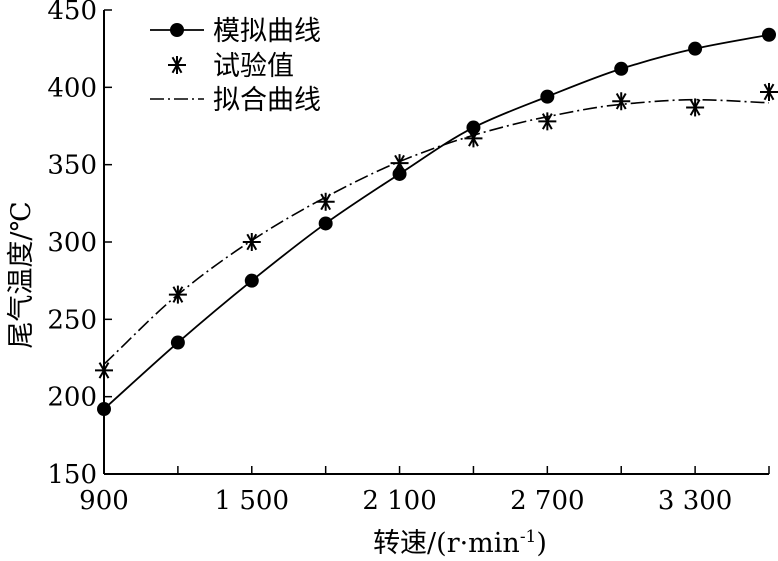  I want to click on y-tick-label: 400, so click(72, 88).